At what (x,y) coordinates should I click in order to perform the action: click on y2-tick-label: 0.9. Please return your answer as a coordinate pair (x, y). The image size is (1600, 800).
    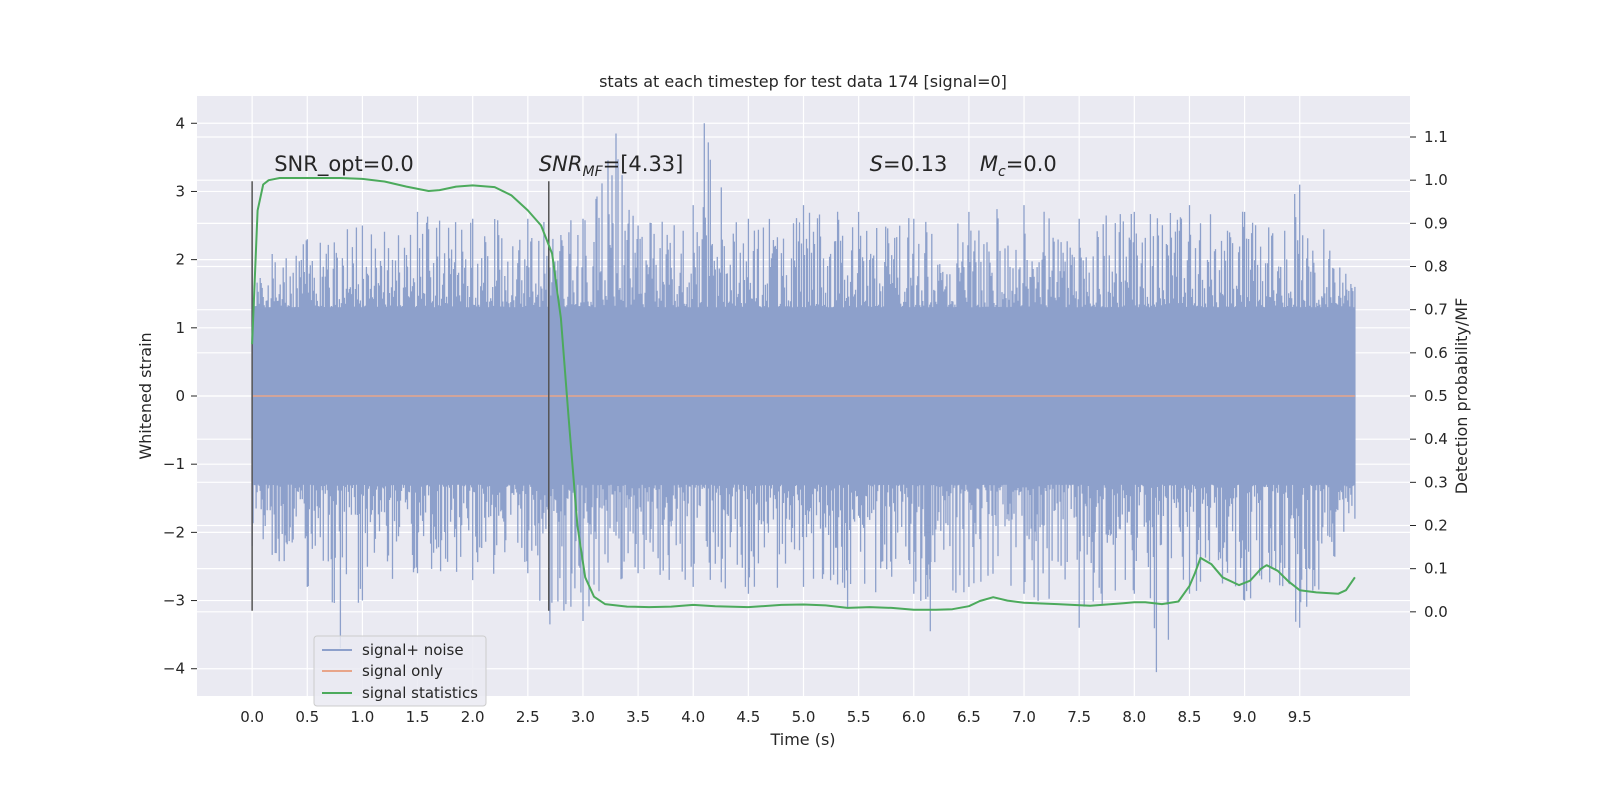
    Looking at the image, I should click on (1436, 223).